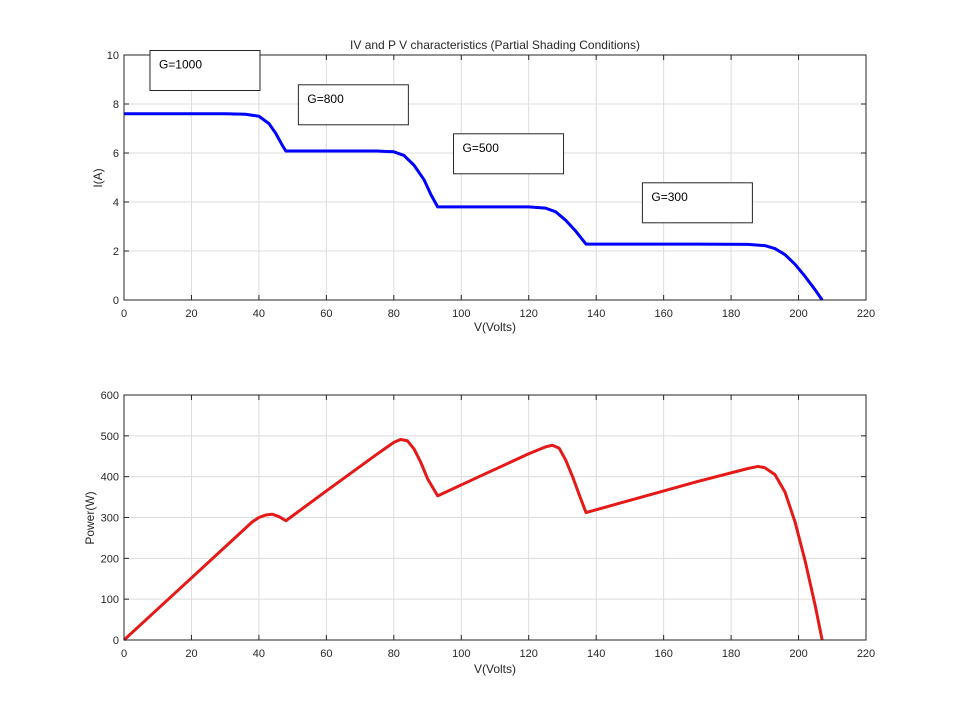 The width and height of the screenshot is (959, 719). Describe the element at coordinates (394, 314) in the screenshot. I see `iv-x-tick-label: 80` at that location.